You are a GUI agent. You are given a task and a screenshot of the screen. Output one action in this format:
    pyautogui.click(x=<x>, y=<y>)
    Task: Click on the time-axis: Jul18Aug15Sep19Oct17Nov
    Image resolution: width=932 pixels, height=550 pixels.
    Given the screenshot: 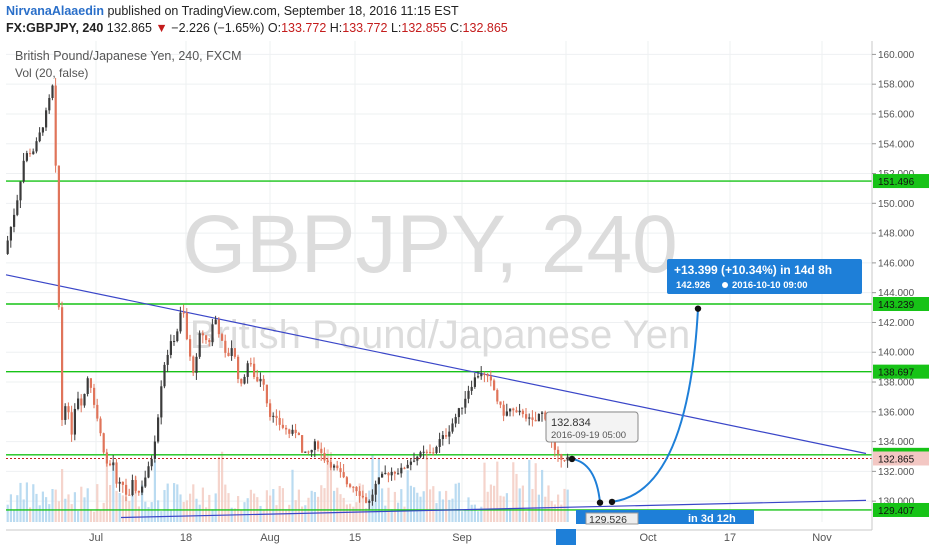 What is the action you would take?
    pyautogui.click(x=439, y=537)
    